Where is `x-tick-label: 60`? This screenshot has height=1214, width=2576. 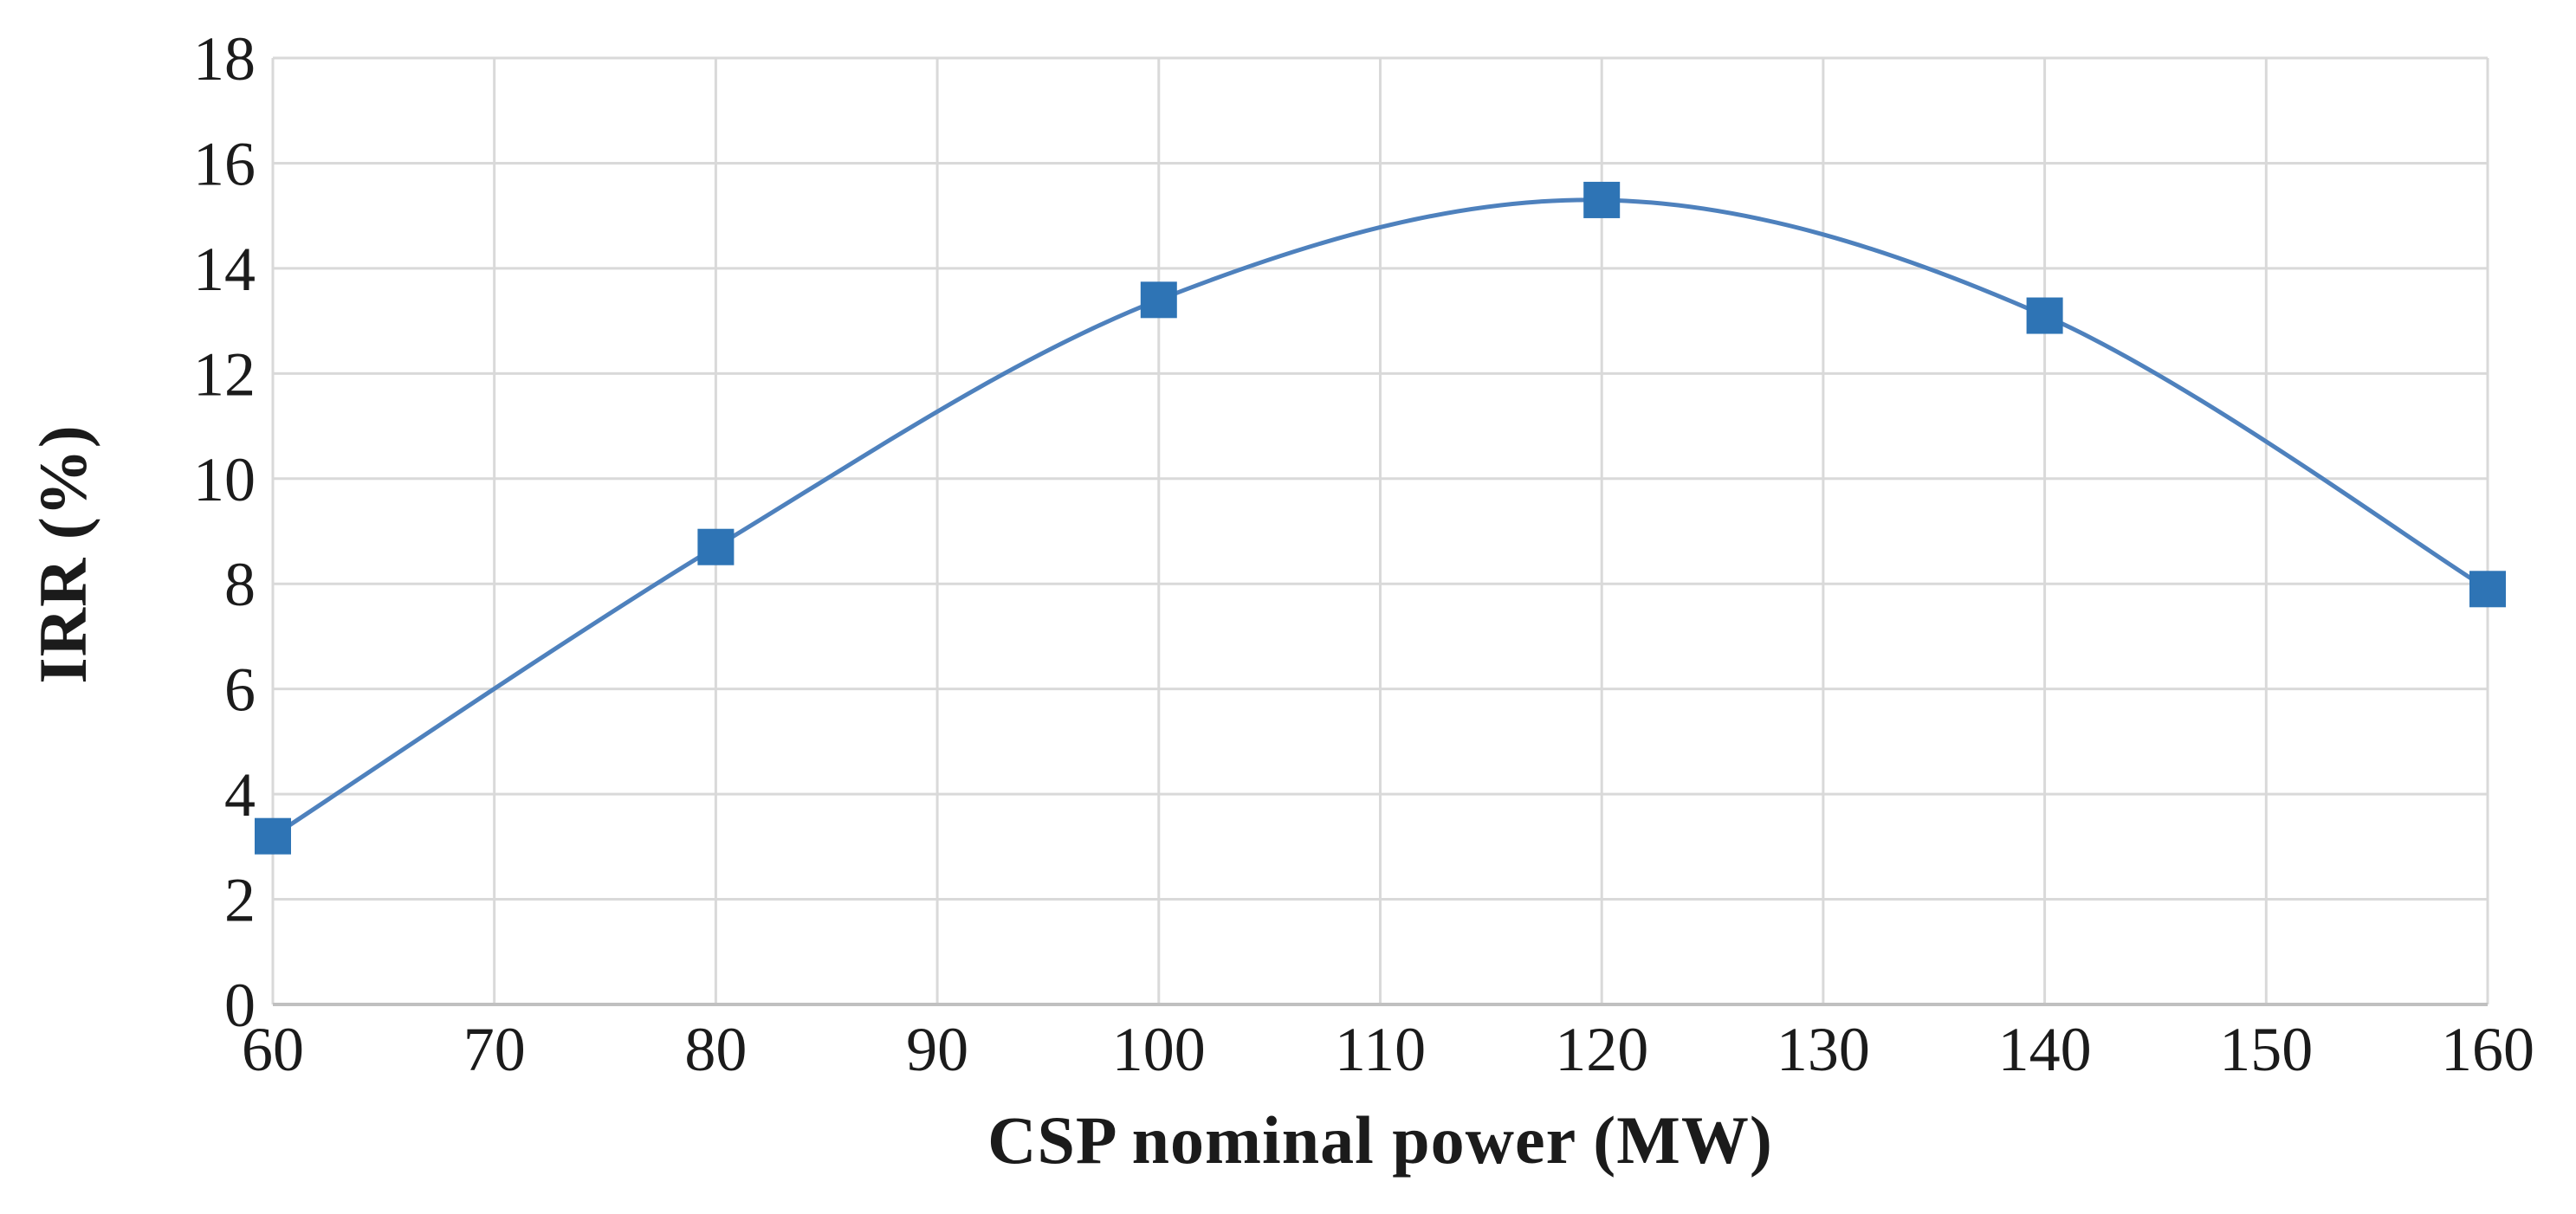
x-tick-label: 60 is located at coordinates (273, 1049).